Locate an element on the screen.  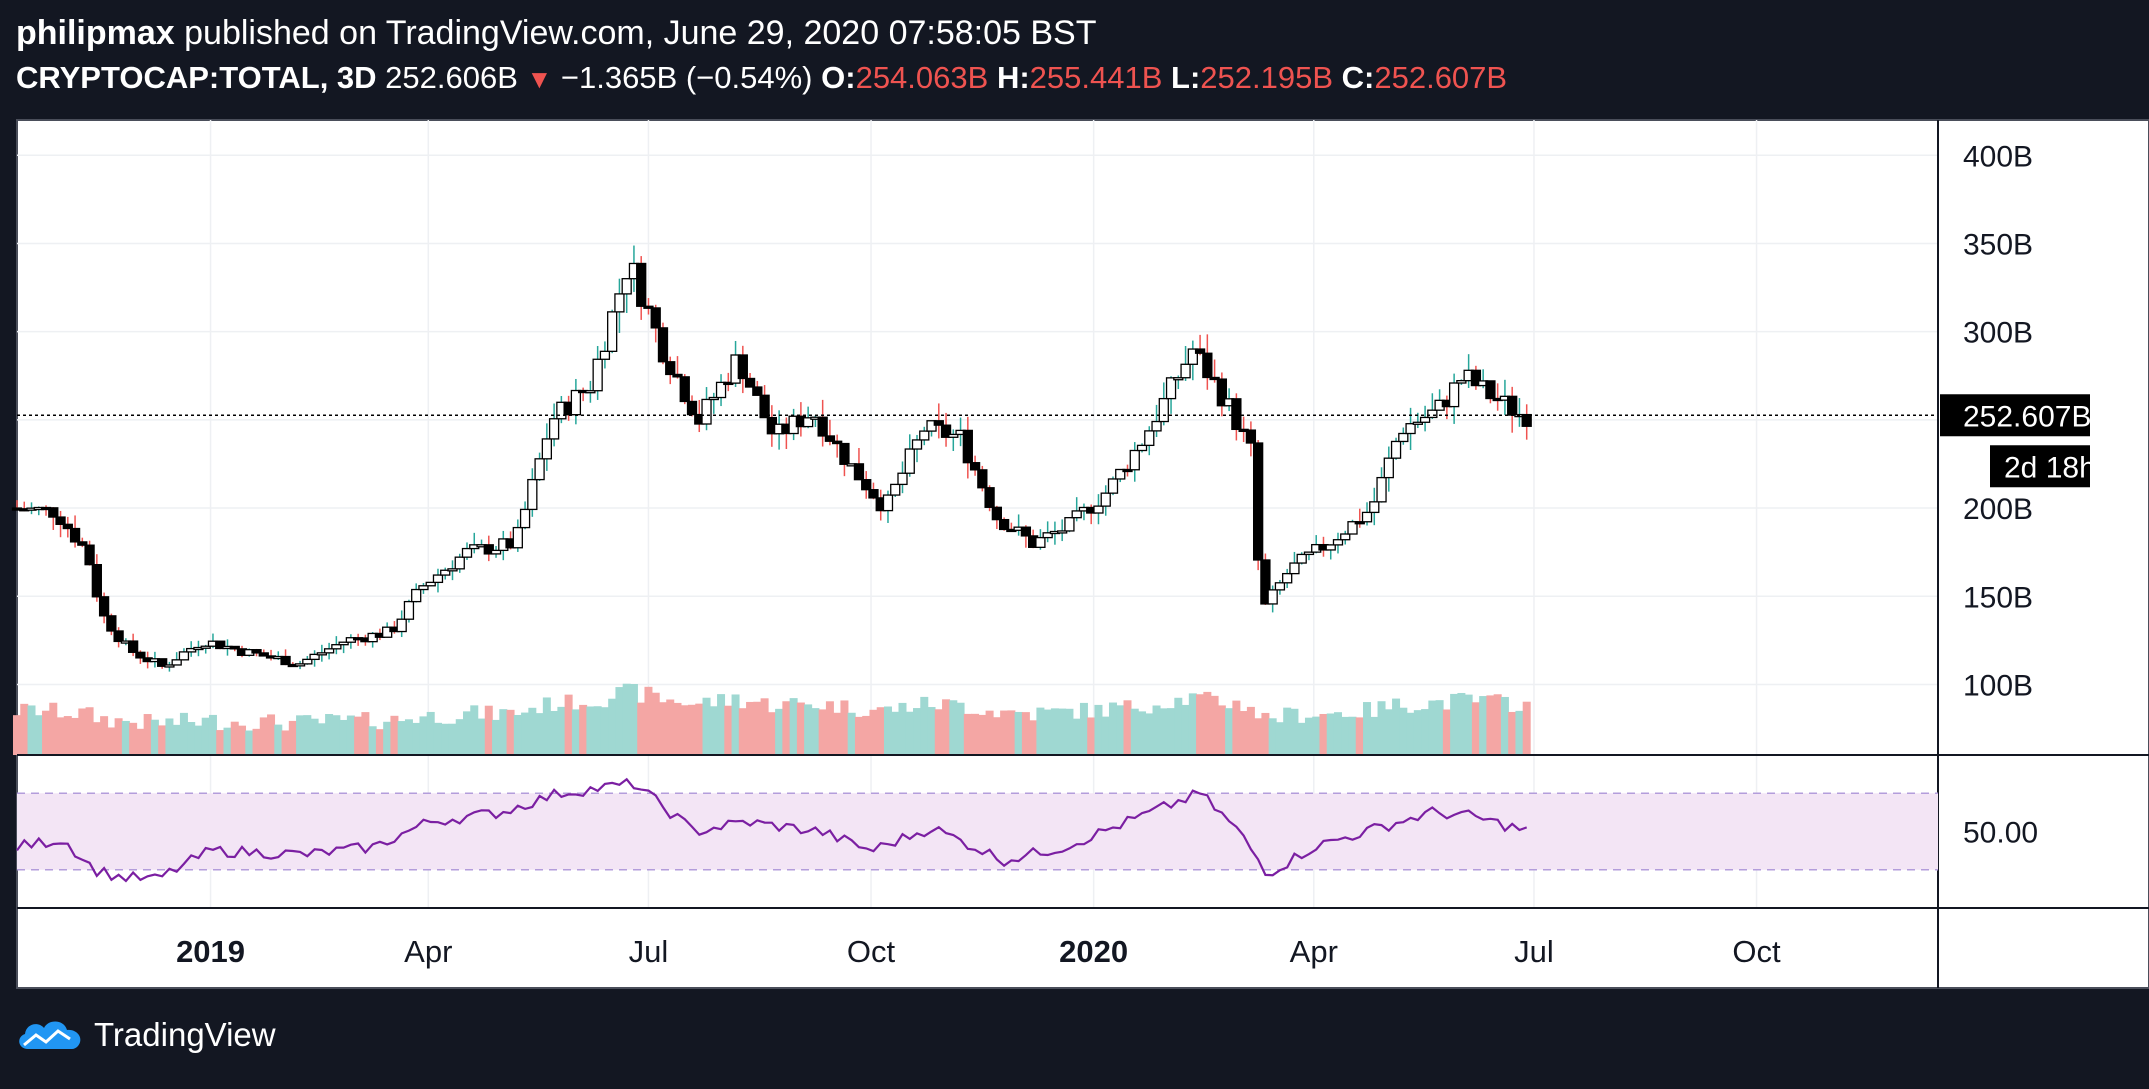
low-label: L: is located at coordinates (1186, 77).